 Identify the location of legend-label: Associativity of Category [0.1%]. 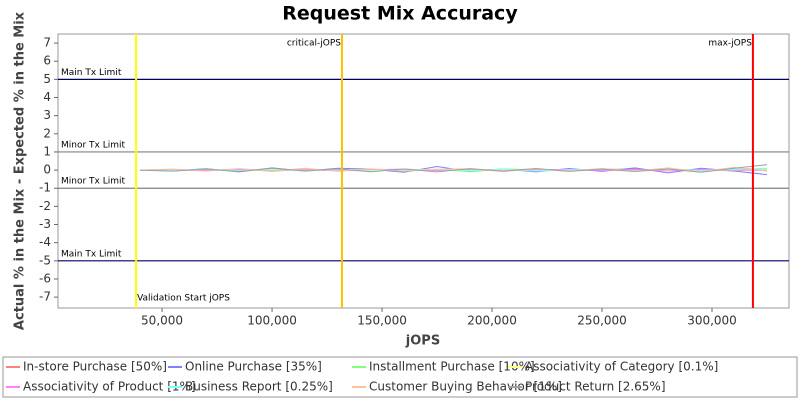
(621, 367).